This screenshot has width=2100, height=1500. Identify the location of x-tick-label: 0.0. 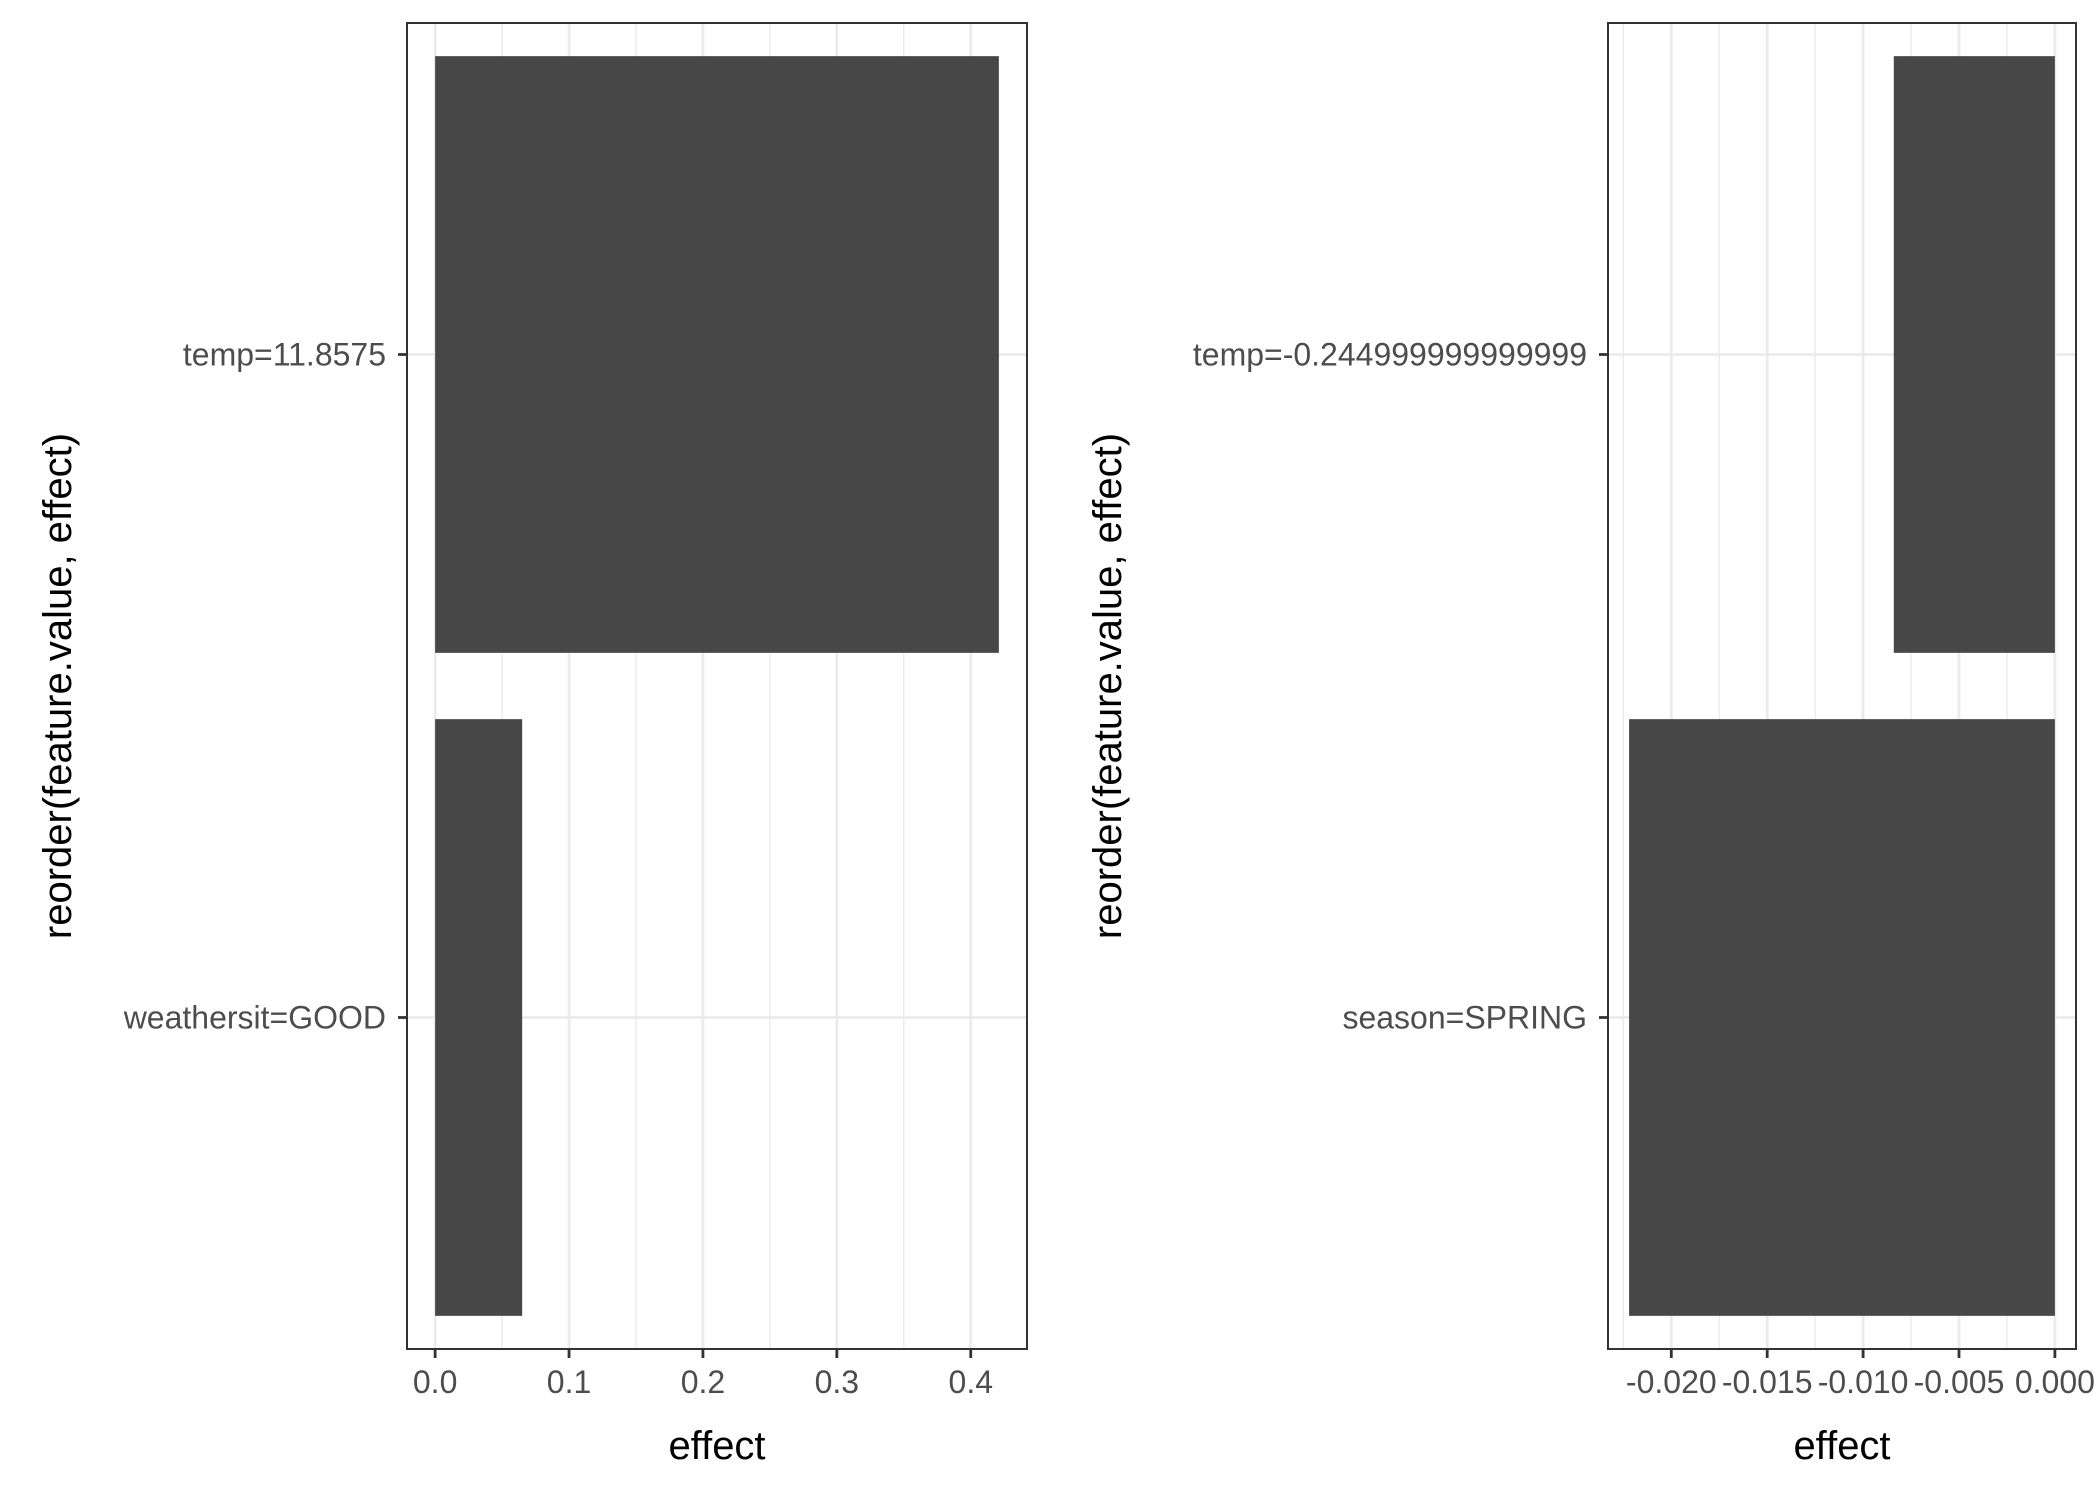
(435, 1382).